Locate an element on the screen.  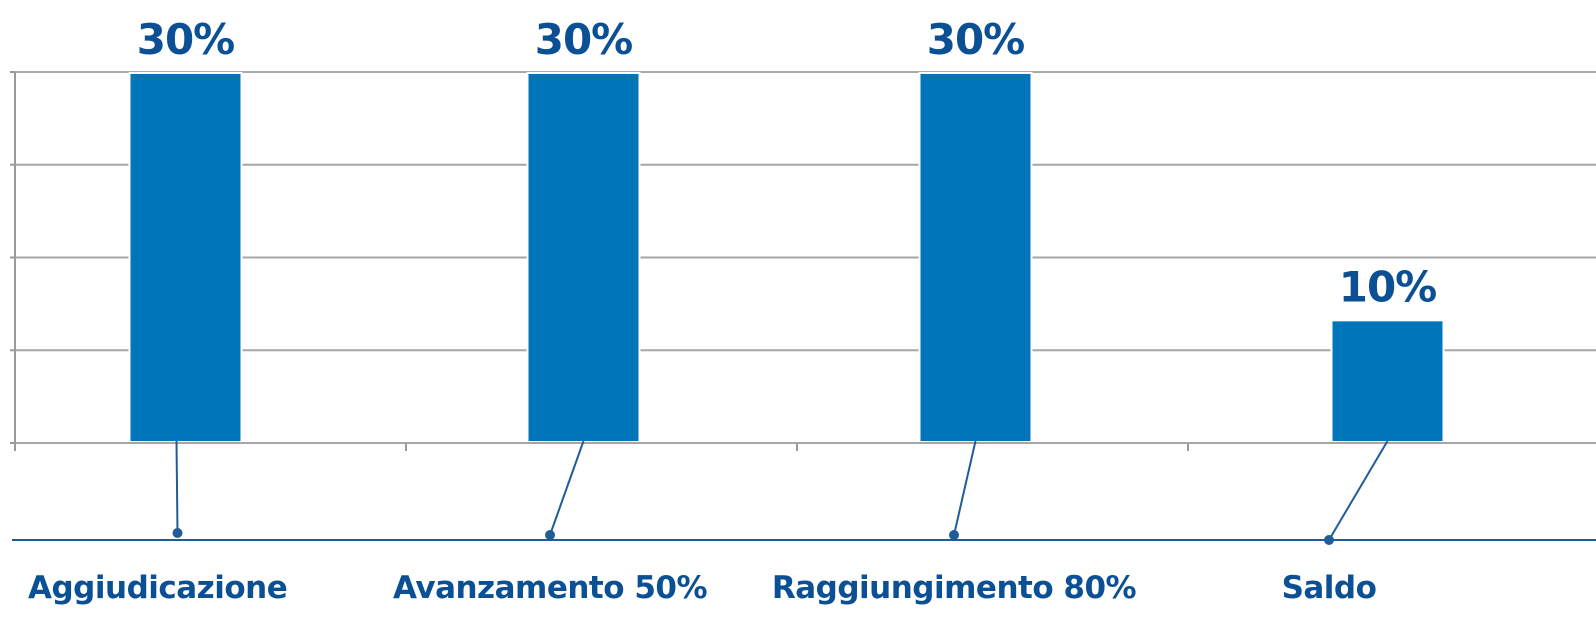
category-label: Avanzamento 50% is located at coordinates (550, 588).